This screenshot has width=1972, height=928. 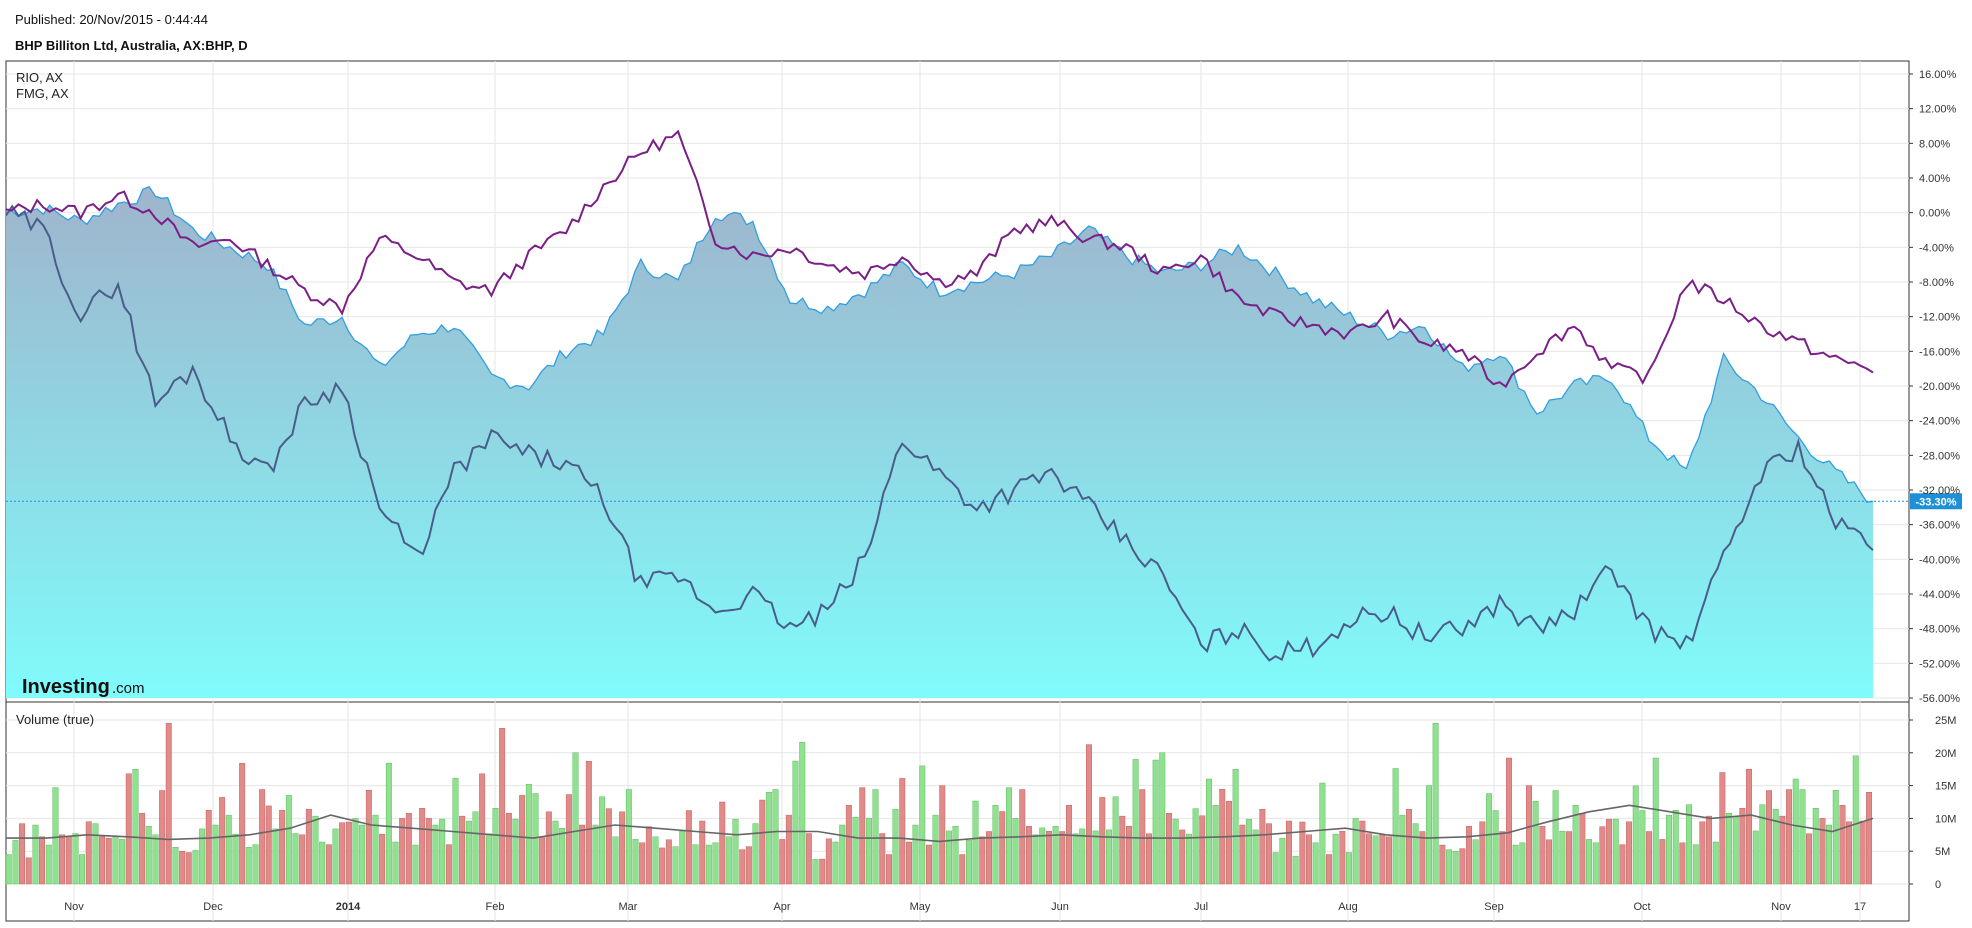 What do you see at coordinates (1945, 721) in the screenshot?
I see `volume-y-tick-label: 25M` at bounding box center [1945, 721].